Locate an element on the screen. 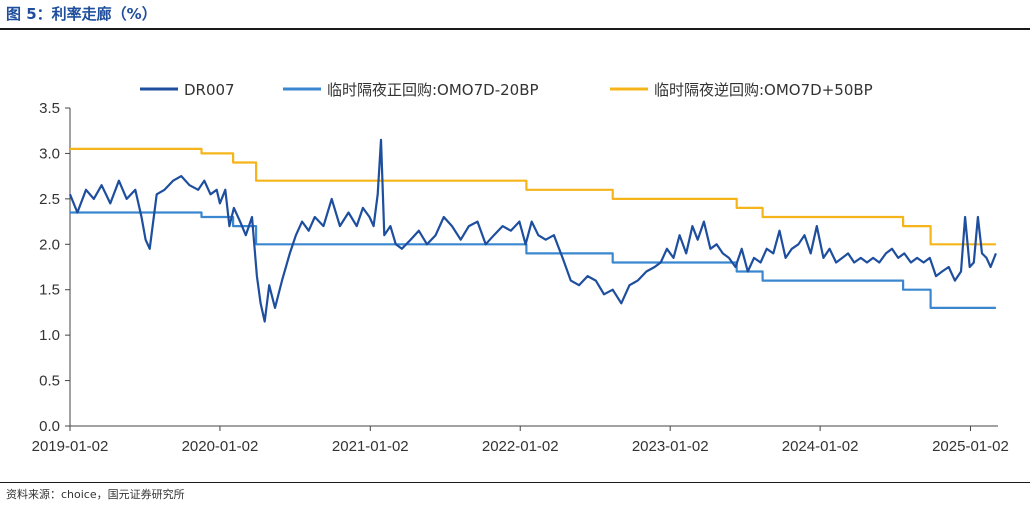  x-tick-label: 2025-01-02 is located at coordinates (970, 446).